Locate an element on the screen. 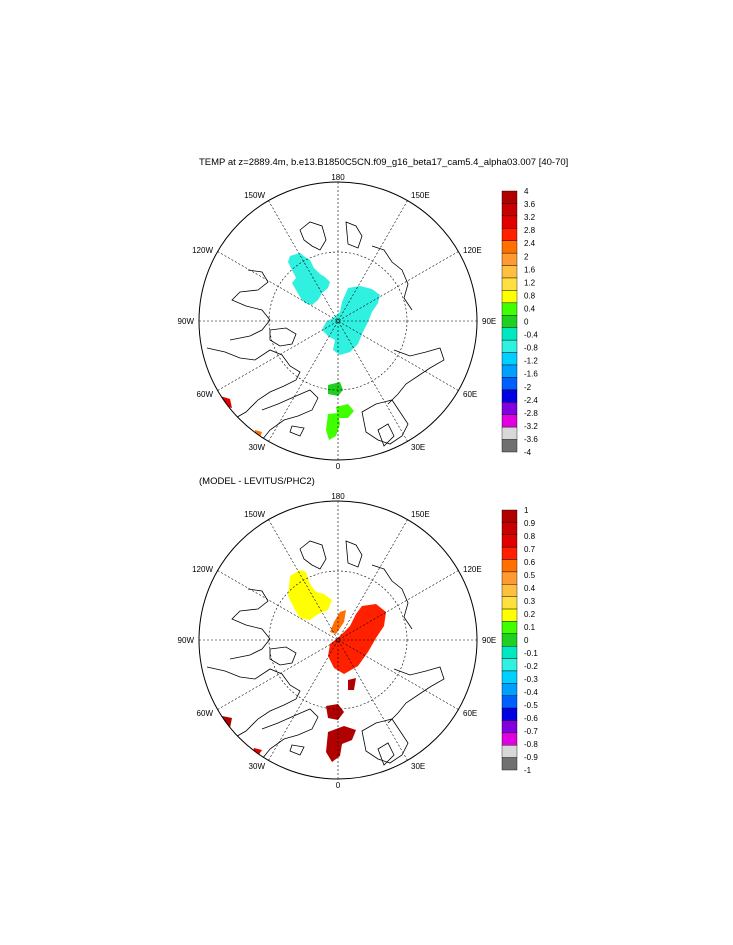  label-90w-bottom: 90W is located at coordinates (186, 640).